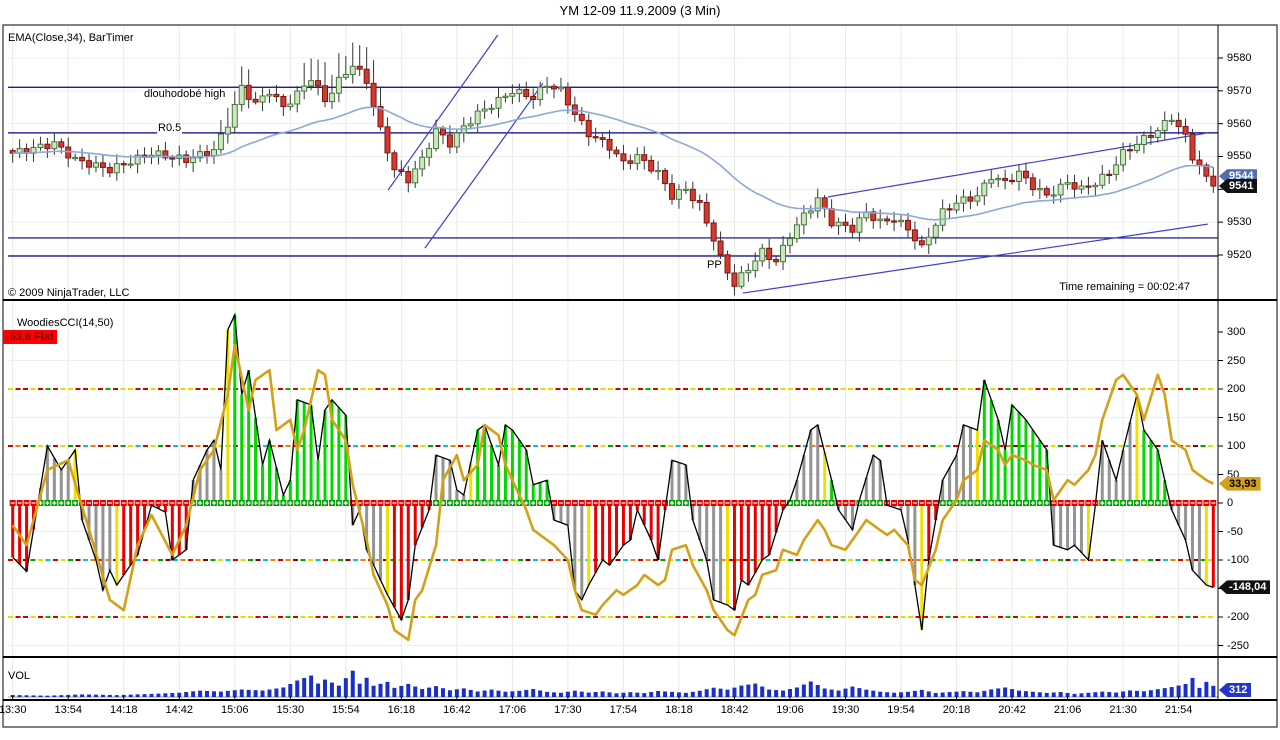  I want to click on time-axis-label: 13:30, so click(13, 710).